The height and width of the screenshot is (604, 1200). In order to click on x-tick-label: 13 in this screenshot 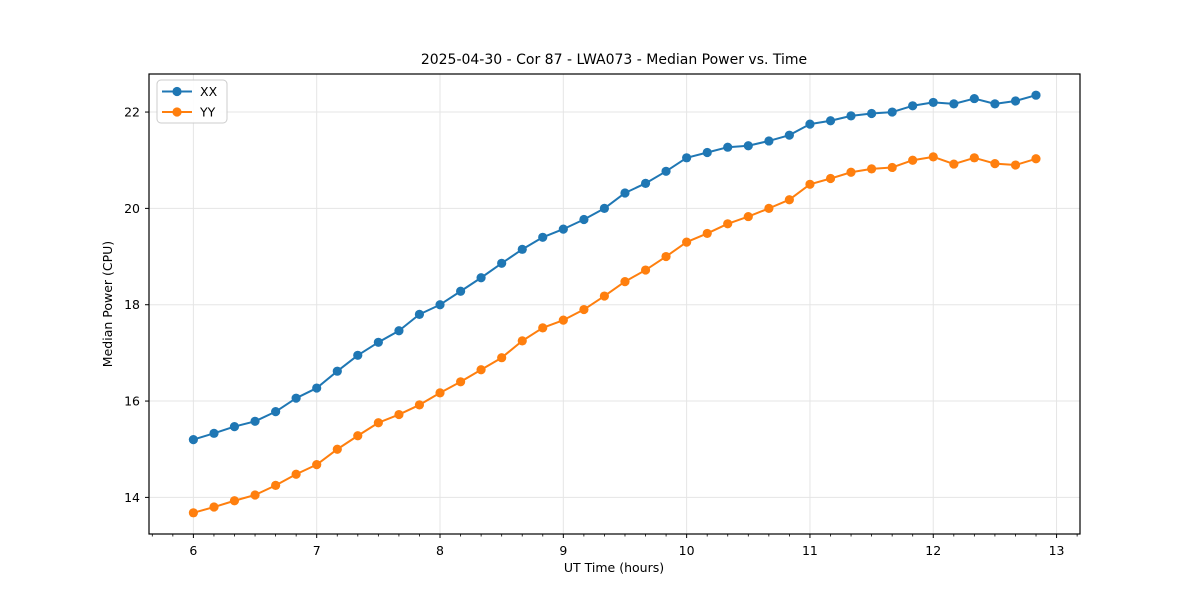, I will do `click(1057, 550)`.